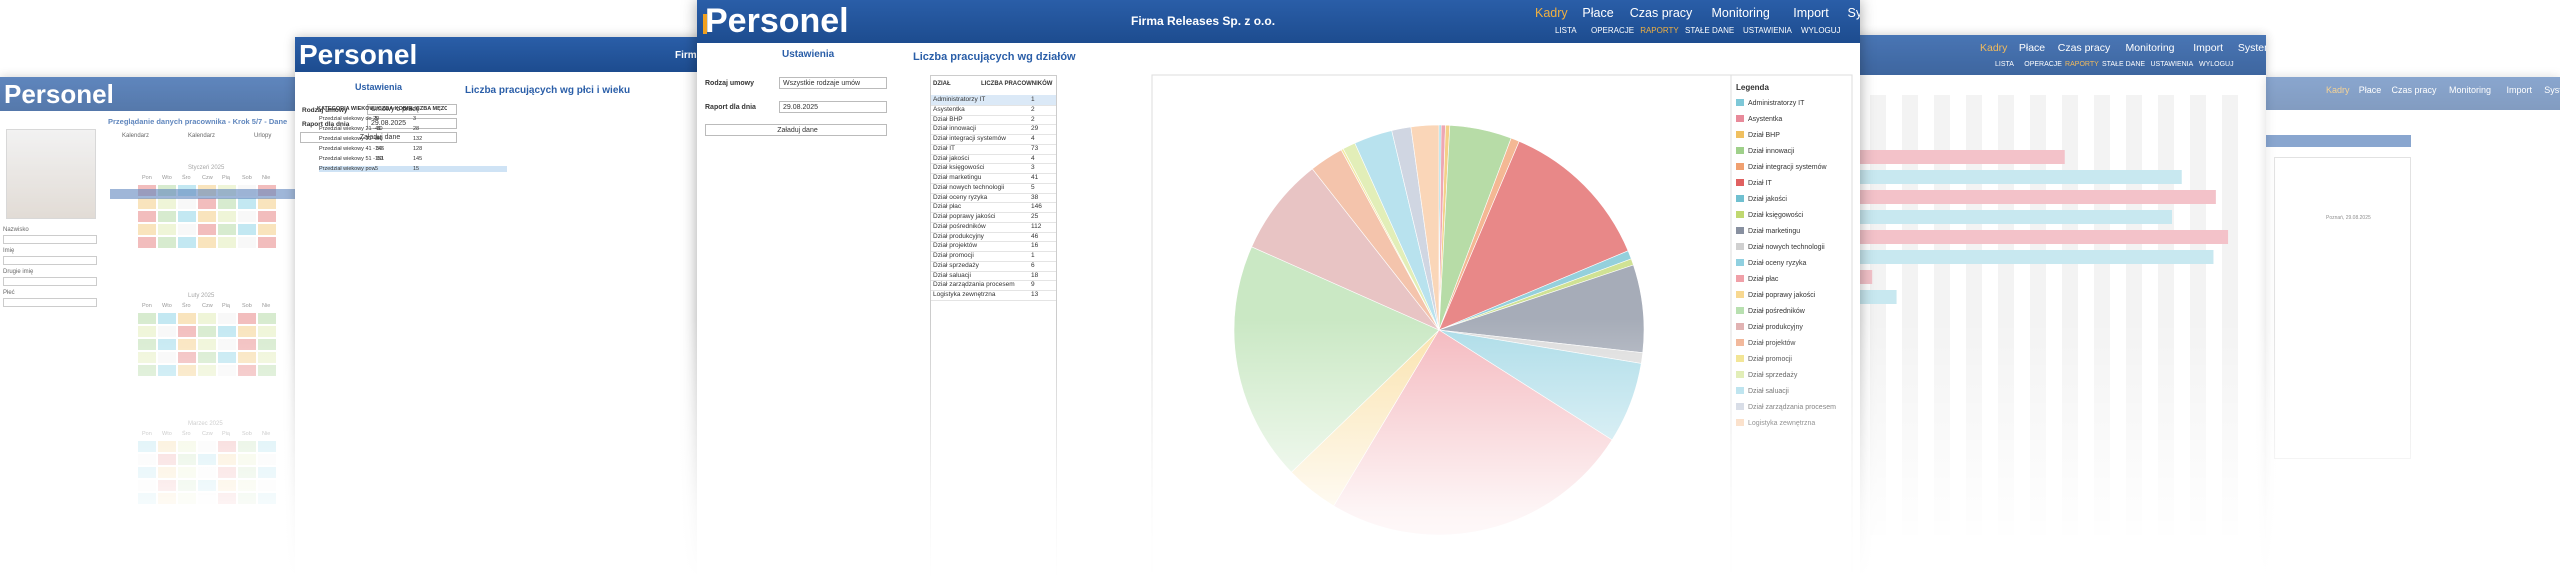 This screenshot has height=579, width=2560. Describe the element at coordinates (1772, 343) in the screenshot. I see `legend-label: Dział projektów` at that location.